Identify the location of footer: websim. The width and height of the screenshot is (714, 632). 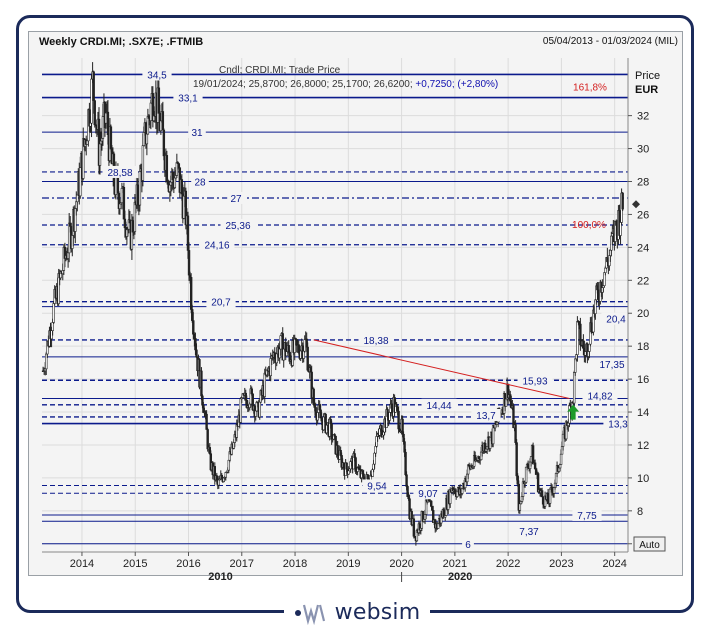
(357, 614).